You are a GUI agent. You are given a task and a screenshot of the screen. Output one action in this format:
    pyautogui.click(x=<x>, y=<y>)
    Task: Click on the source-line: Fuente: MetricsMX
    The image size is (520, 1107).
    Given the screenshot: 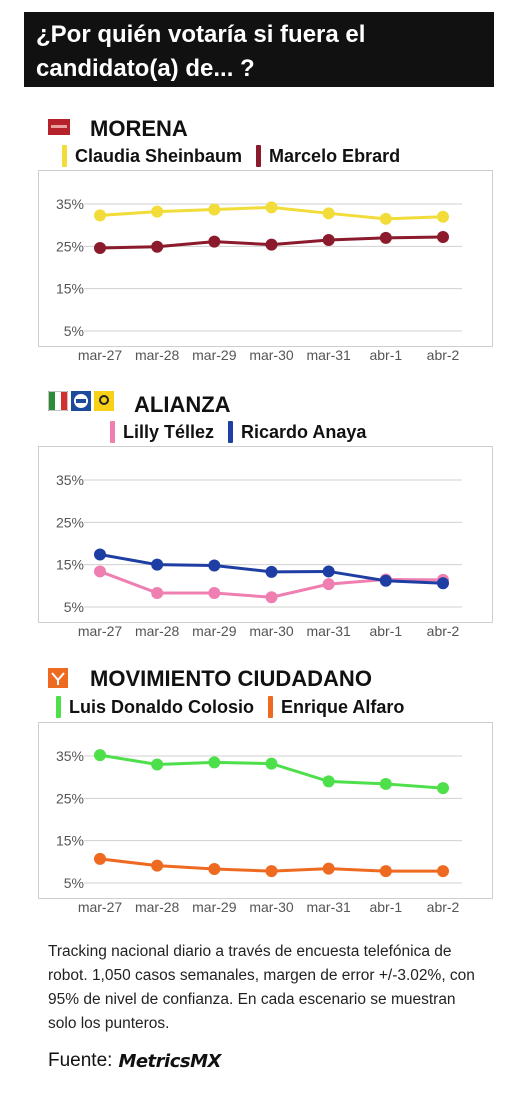 What is the action you would take?
    pyautogui.click(x=134, y=1061)
    